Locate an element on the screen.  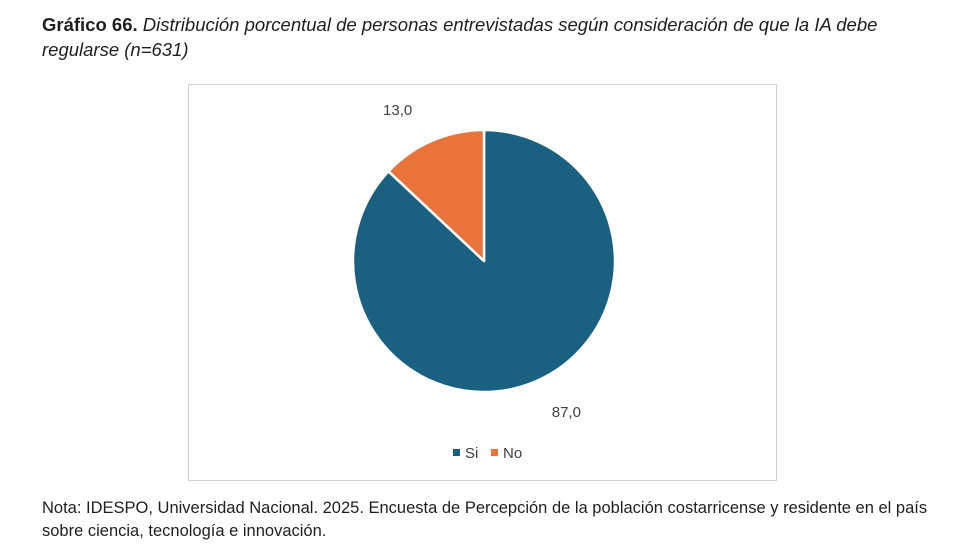
chart-number-label: Gráfico 66. is located at coordinates (90, 24).